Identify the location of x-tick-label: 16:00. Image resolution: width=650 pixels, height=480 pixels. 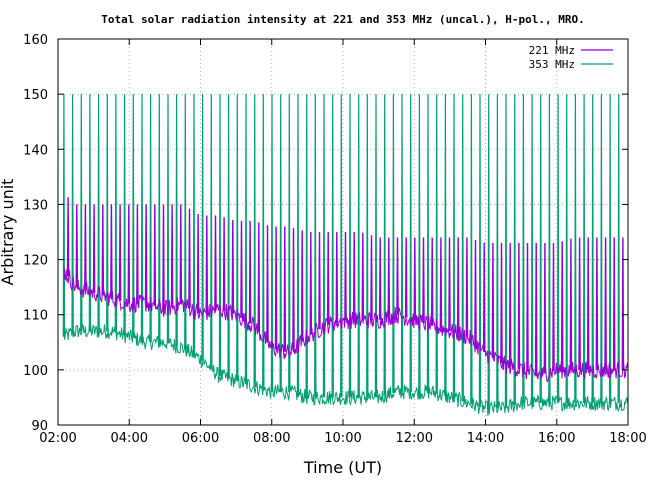
(556, 438).